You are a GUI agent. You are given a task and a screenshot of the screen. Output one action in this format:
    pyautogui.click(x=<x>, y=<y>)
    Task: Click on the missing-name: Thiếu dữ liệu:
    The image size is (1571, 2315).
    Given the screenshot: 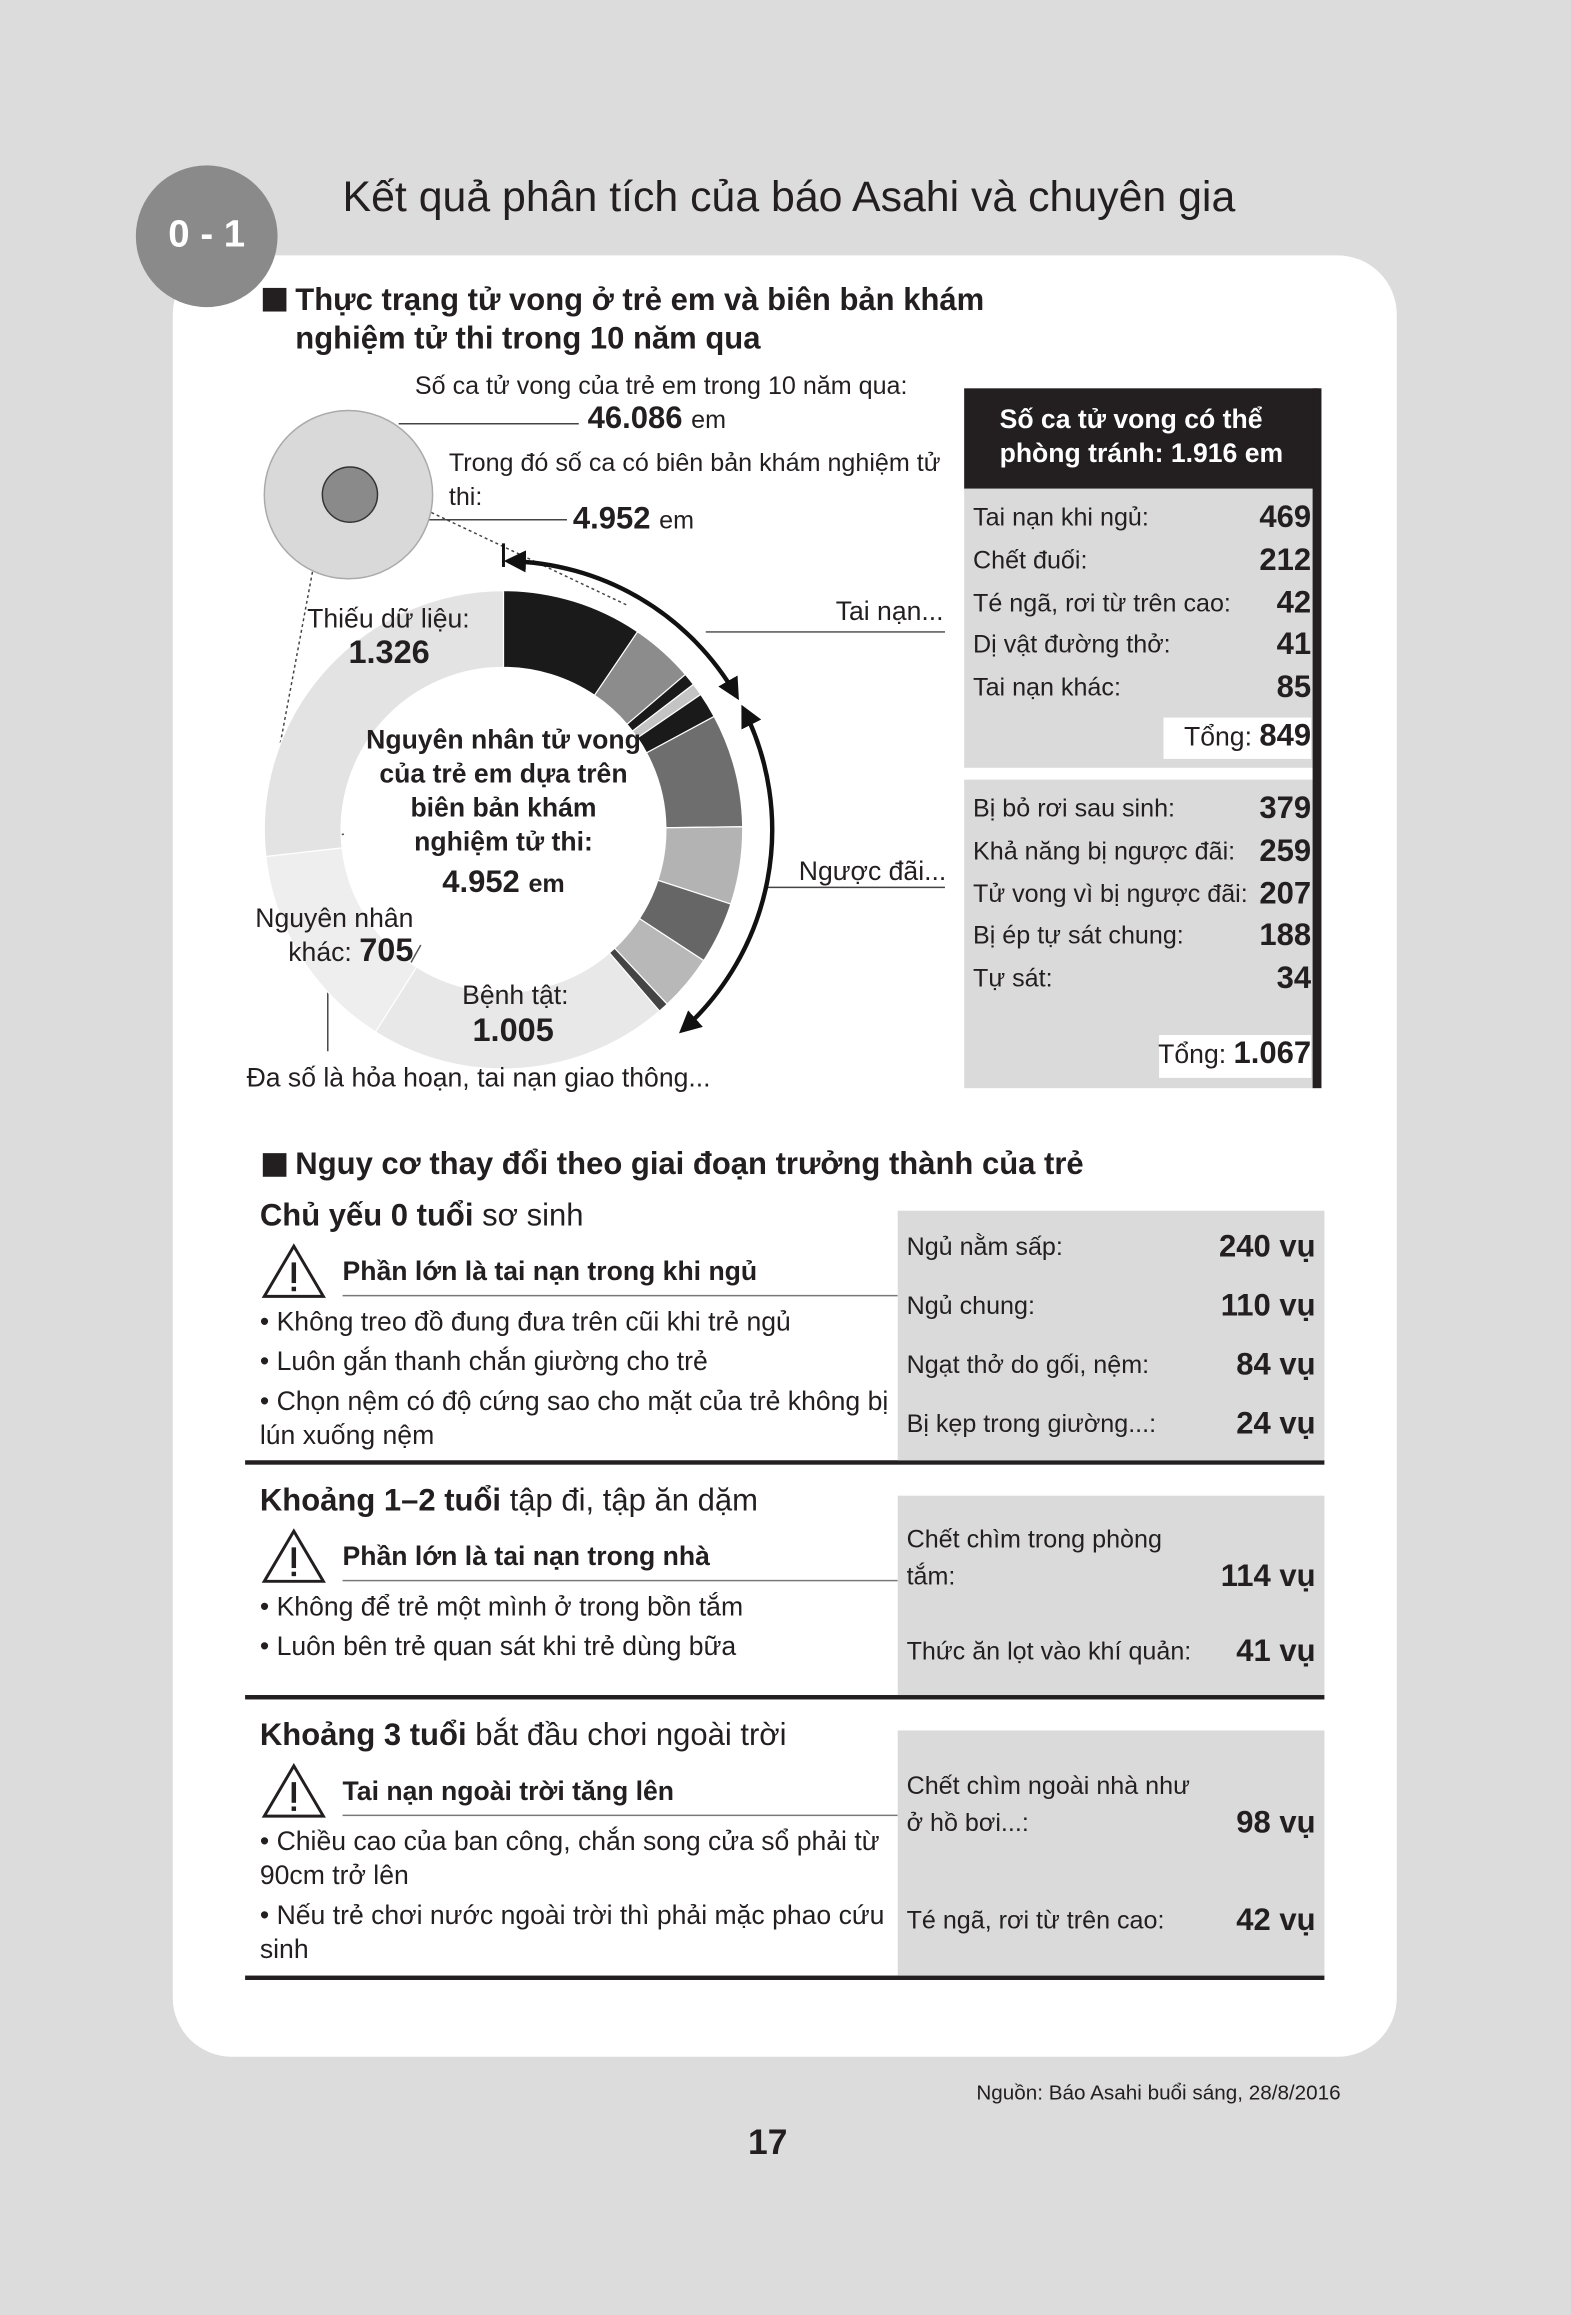 What is the action you would take?
    pyautogui.click(x=388, y=618)
    